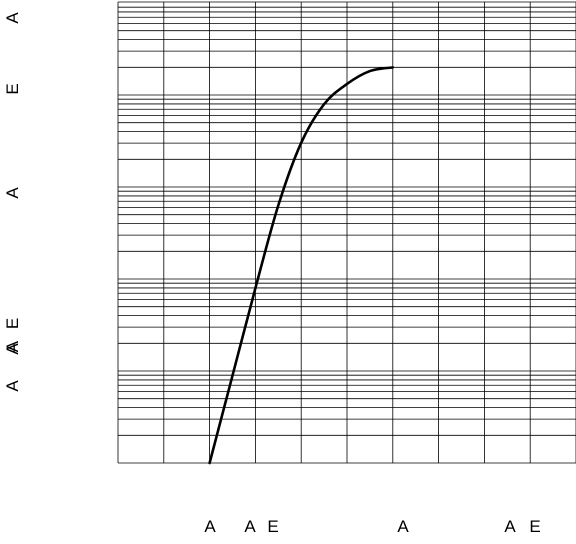 This screenshot has width=576, height=544. What do you see at coordinates (272, 526) in the screenshot?
I see `x-tick-label-3: E` at bounding box center [272, 526].